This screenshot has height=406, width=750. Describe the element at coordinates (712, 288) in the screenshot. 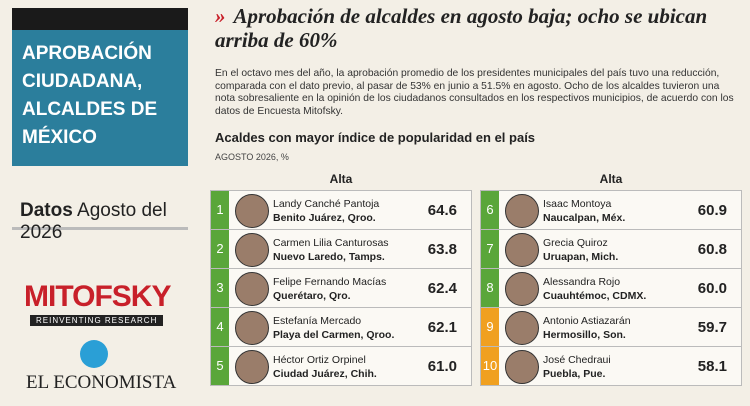

I see `approval-value: 60.0` at that location.